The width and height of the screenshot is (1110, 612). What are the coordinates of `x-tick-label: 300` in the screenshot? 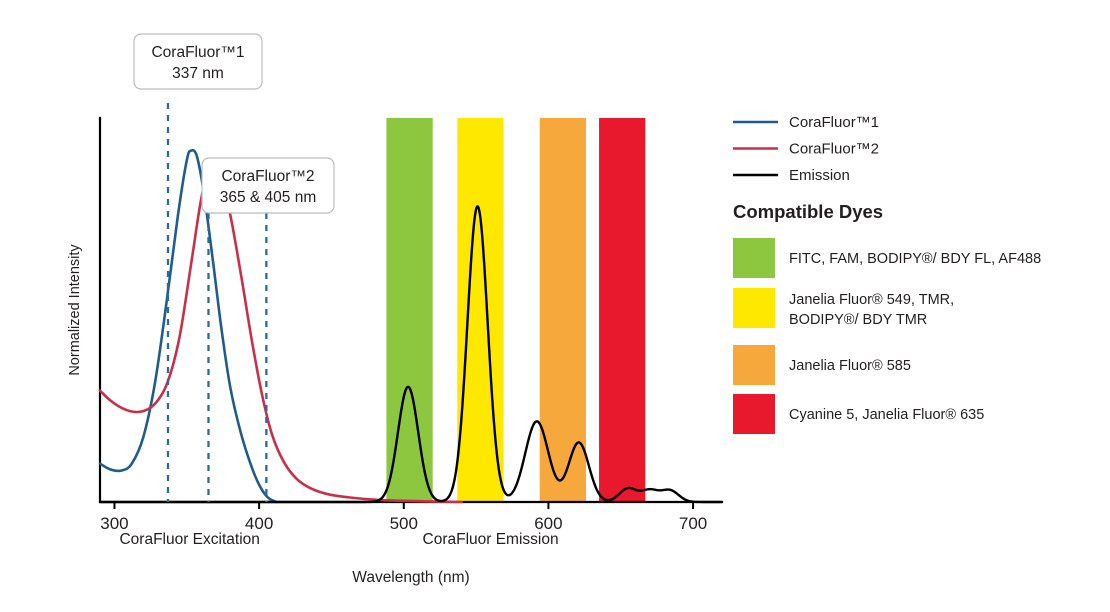 It's located at (114, 523).